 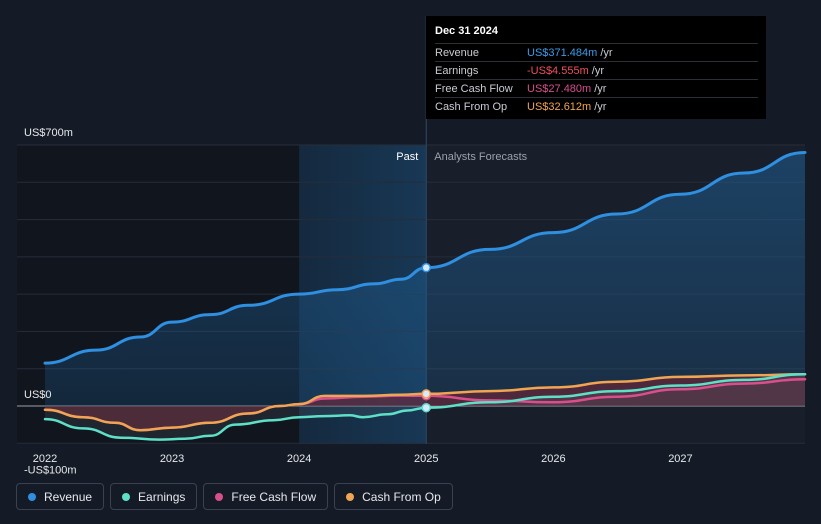 I want to click on tooltip-row-revenue: Revenue US$371.484m /yr, so click(x=596, y=52).